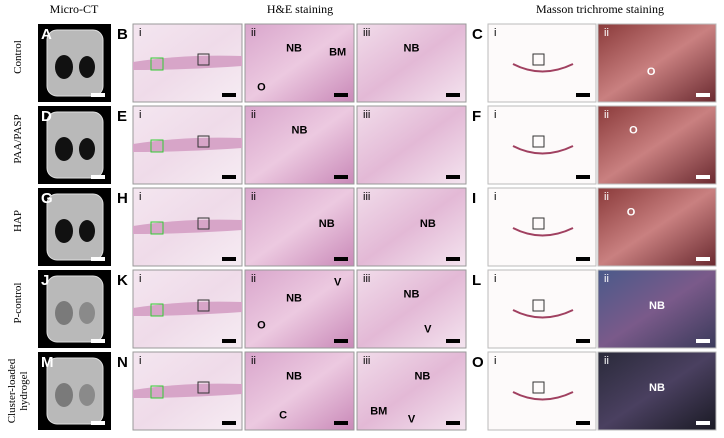 This screenshot has height=438, width=724. What do you see at coordinates (74, 9) in the screenshot?
I see `header: Micro-CT` at bounding box center [74, 9].